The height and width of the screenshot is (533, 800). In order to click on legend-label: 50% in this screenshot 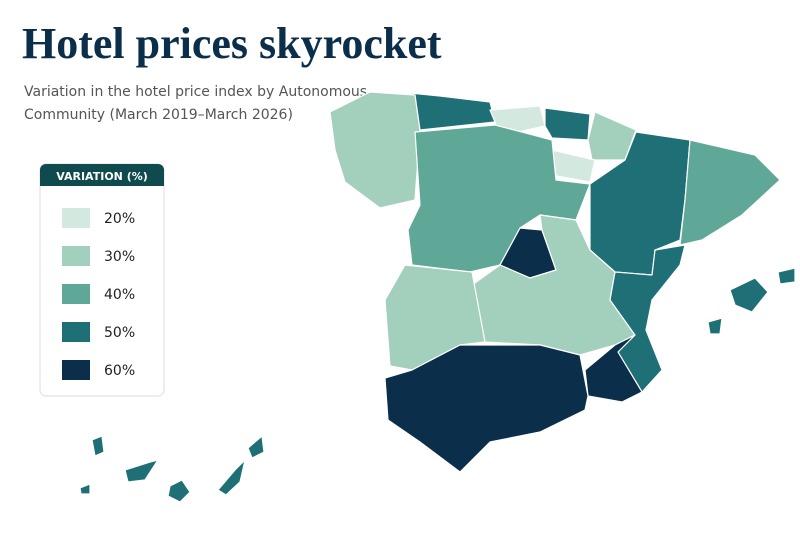, I will do `click(119, 333)`.